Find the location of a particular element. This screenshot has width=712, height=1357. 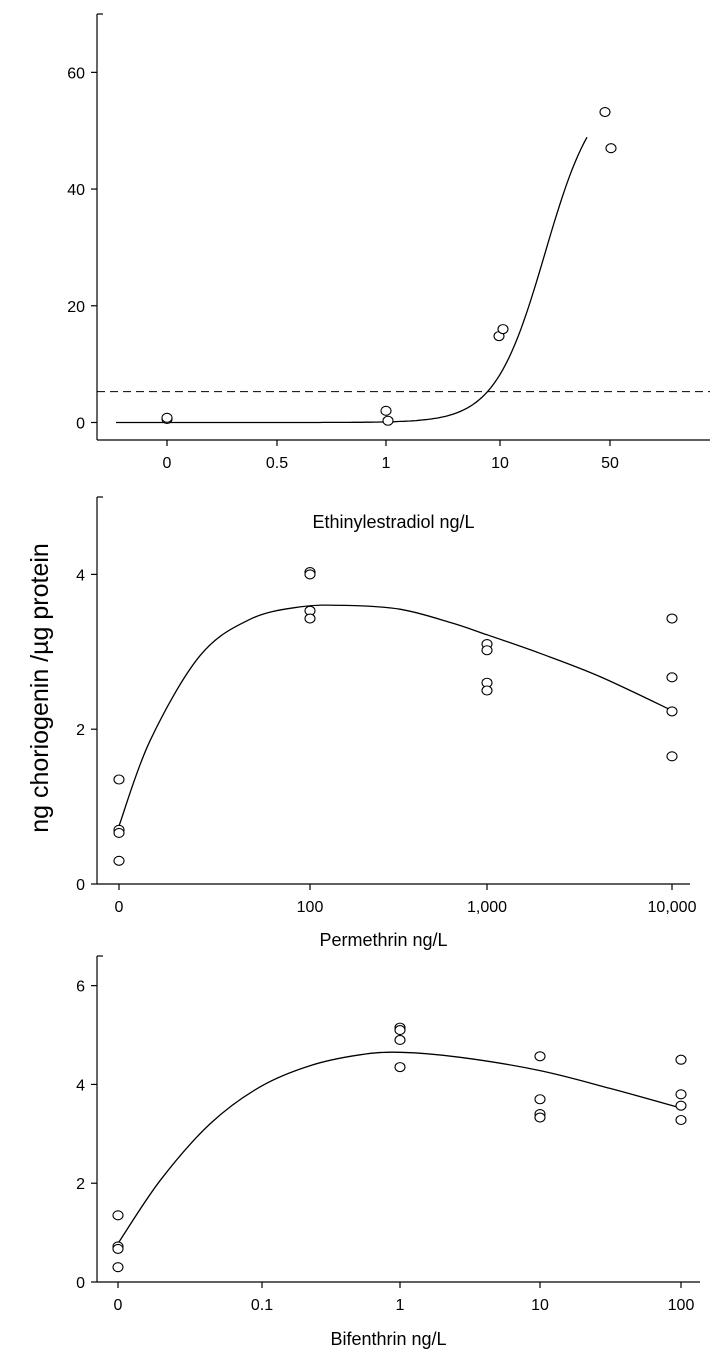

x-axis-title: Permethrin ng/L is located at coordinates (383, 940).